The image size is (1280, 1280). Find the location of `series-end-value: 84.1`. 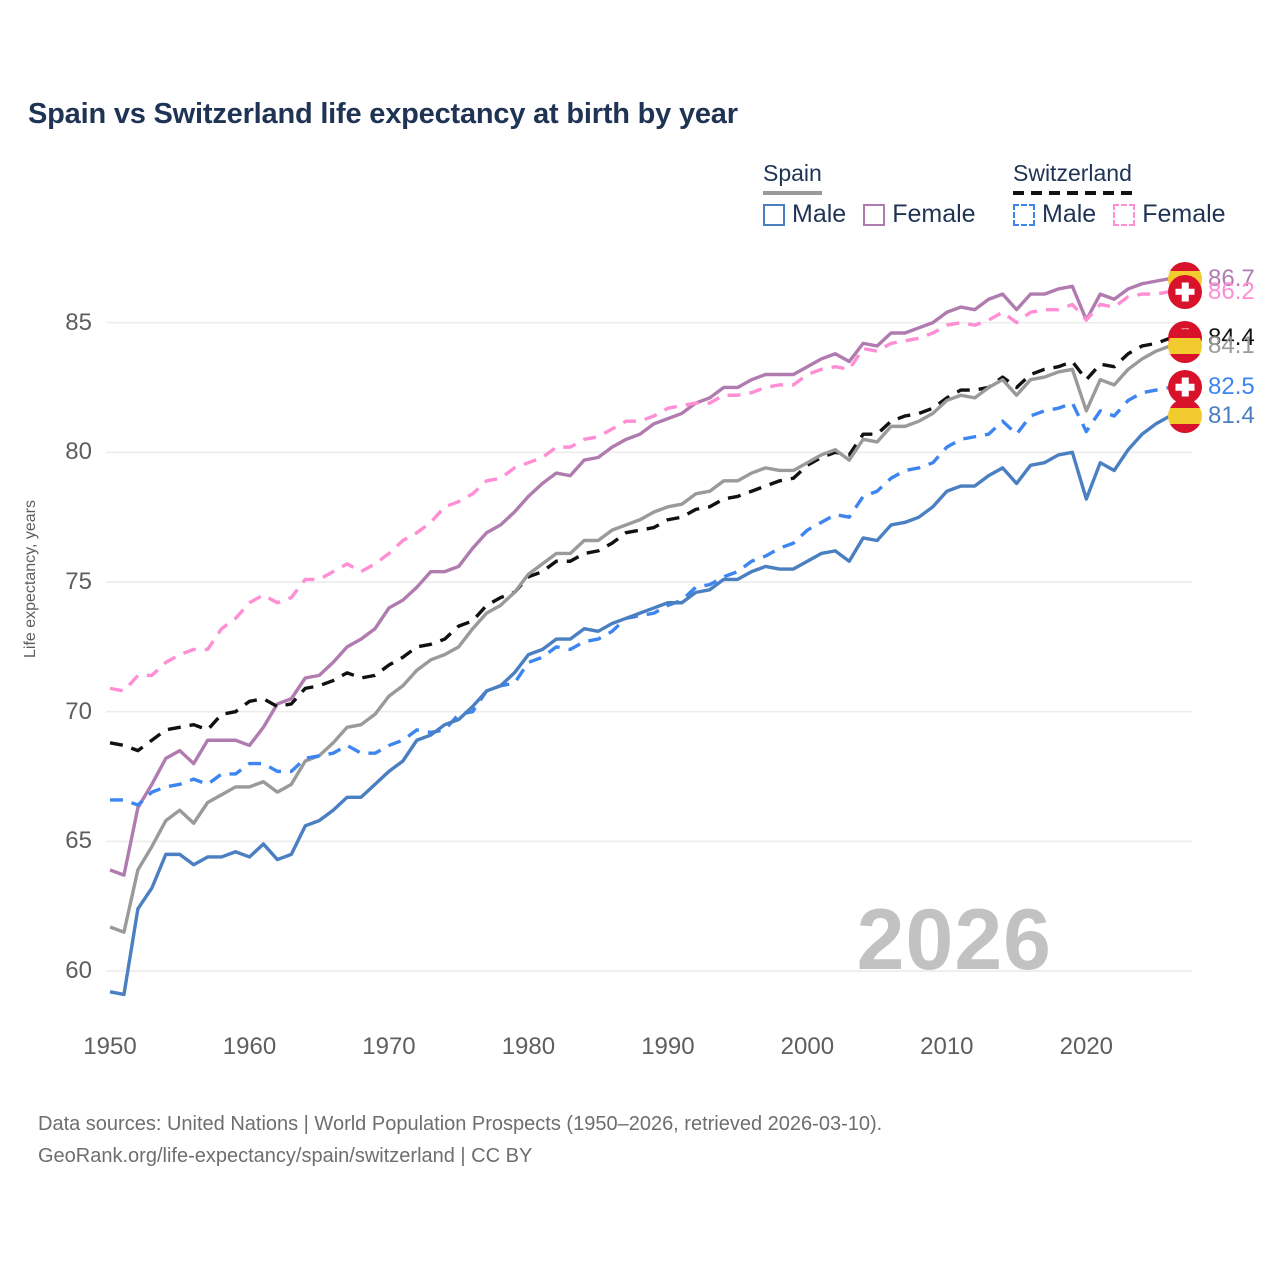

series-end-value: 84.1 is located at coordinates (1231, 345).